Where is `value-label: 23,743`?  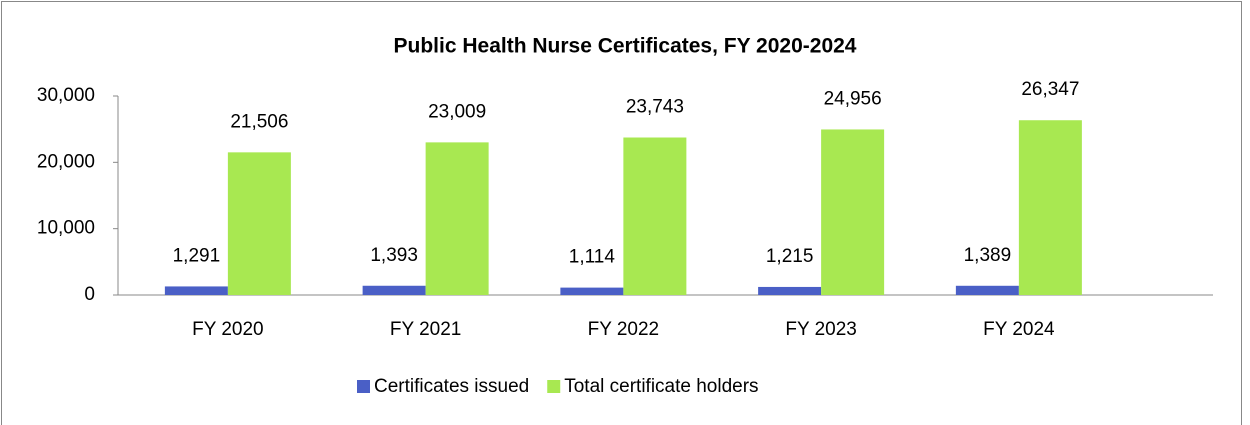 value-label: 23,743 is located at coordinates (655, 107).